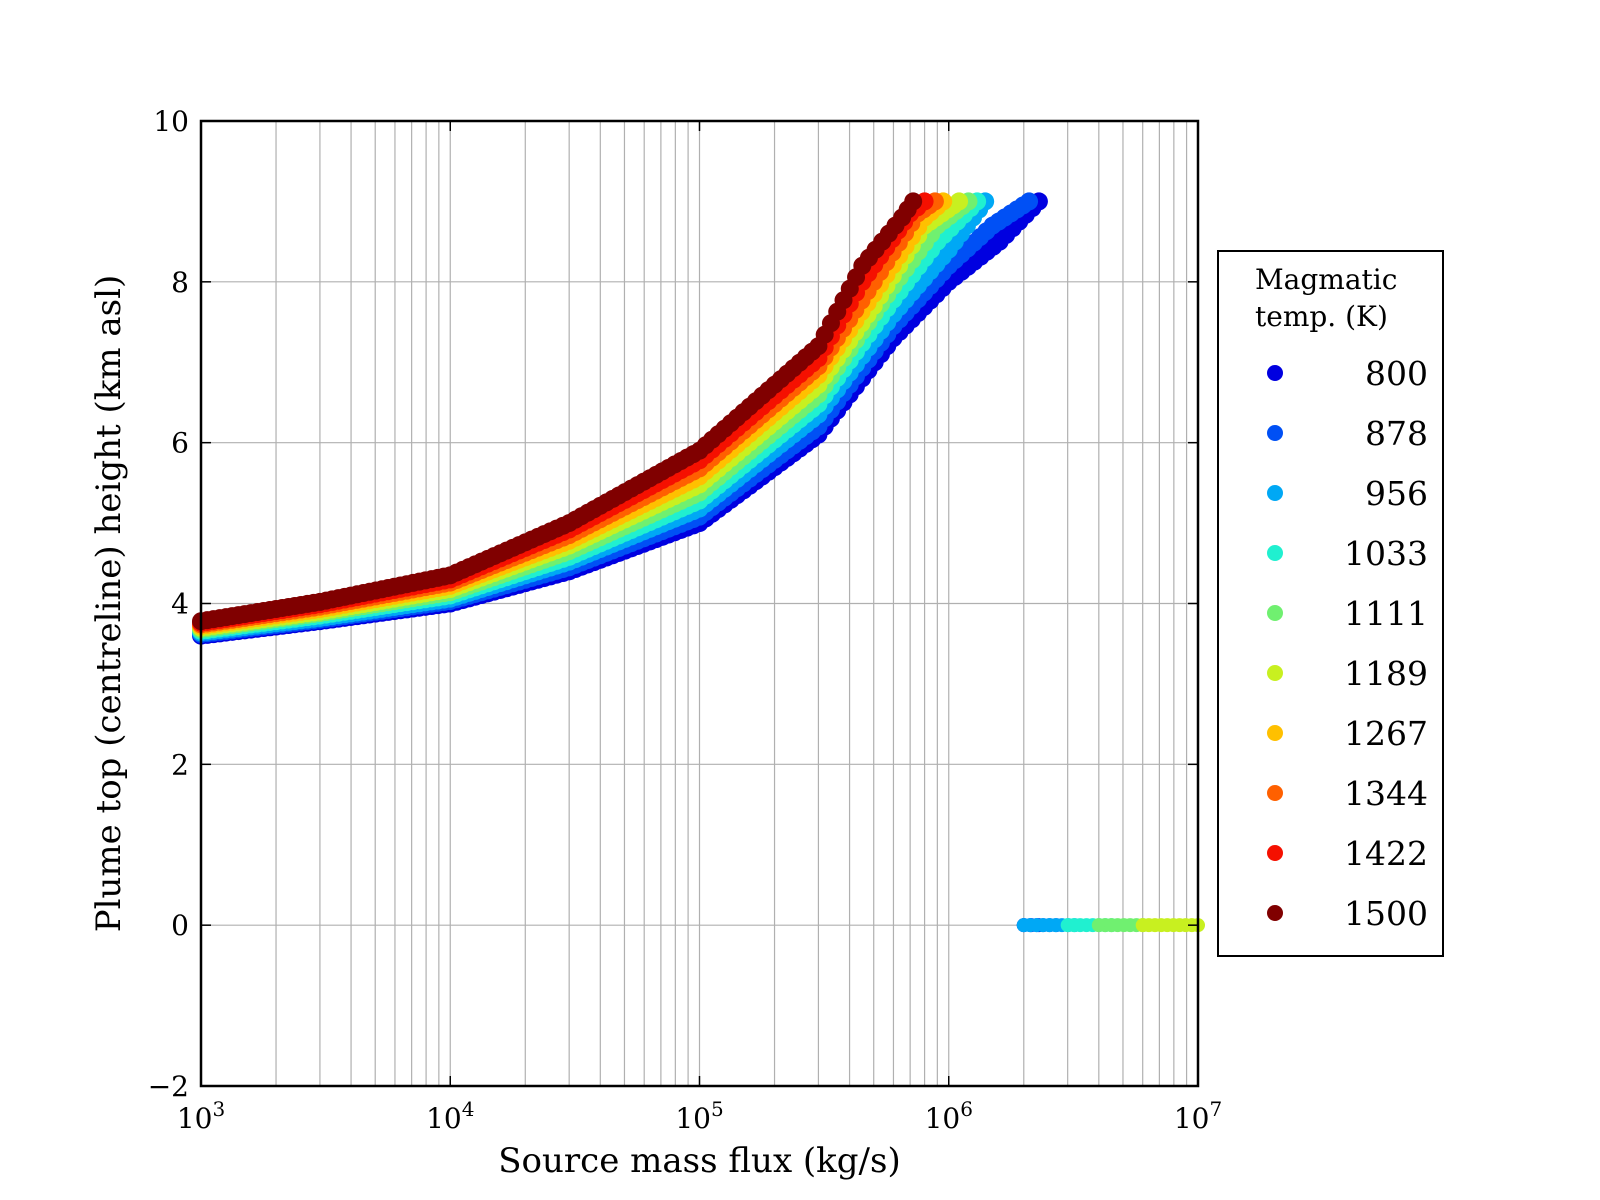 This screenshot has width=1600, height=1200. What do you see at coordinates (180, 925) in the screenshot?
I see `y-tick-label: 0` at bounding box center [180, 925].